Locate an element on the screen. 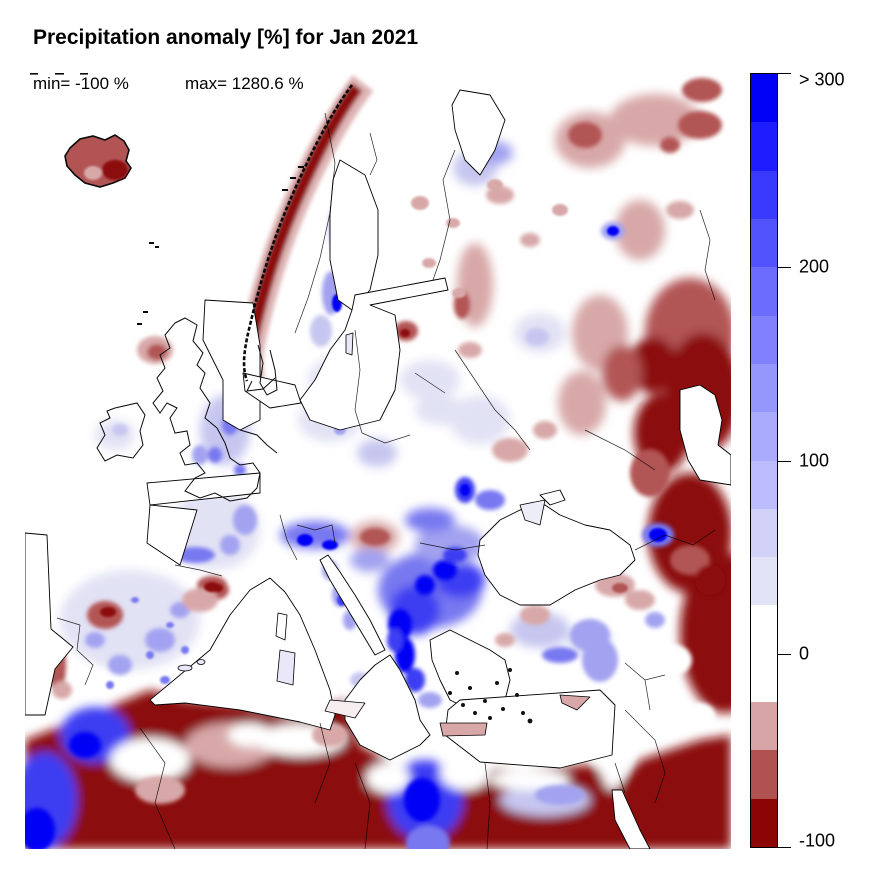  bay-of-biscay is located at coordinates (172, 535).